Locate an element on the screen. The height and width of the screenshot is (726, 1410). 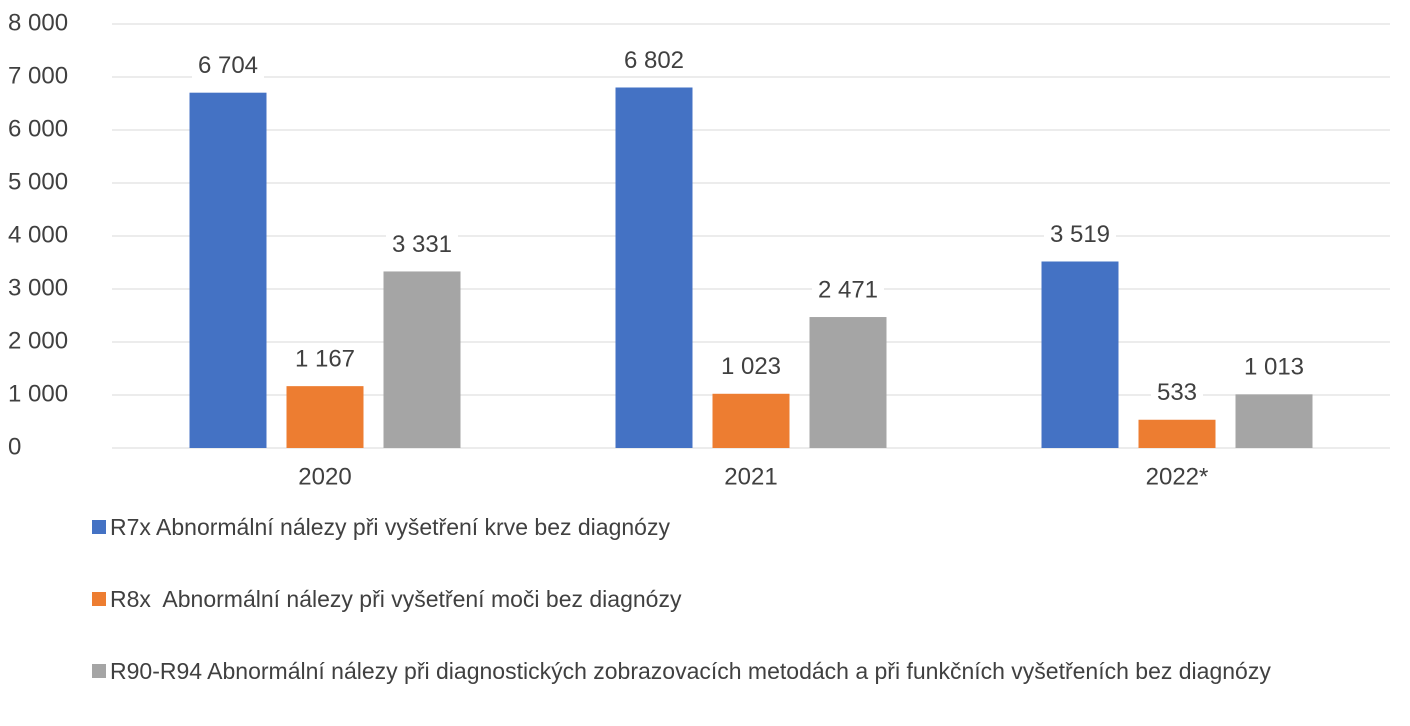
y-tick-label: 7 000 is located at coordinates (38, 75).